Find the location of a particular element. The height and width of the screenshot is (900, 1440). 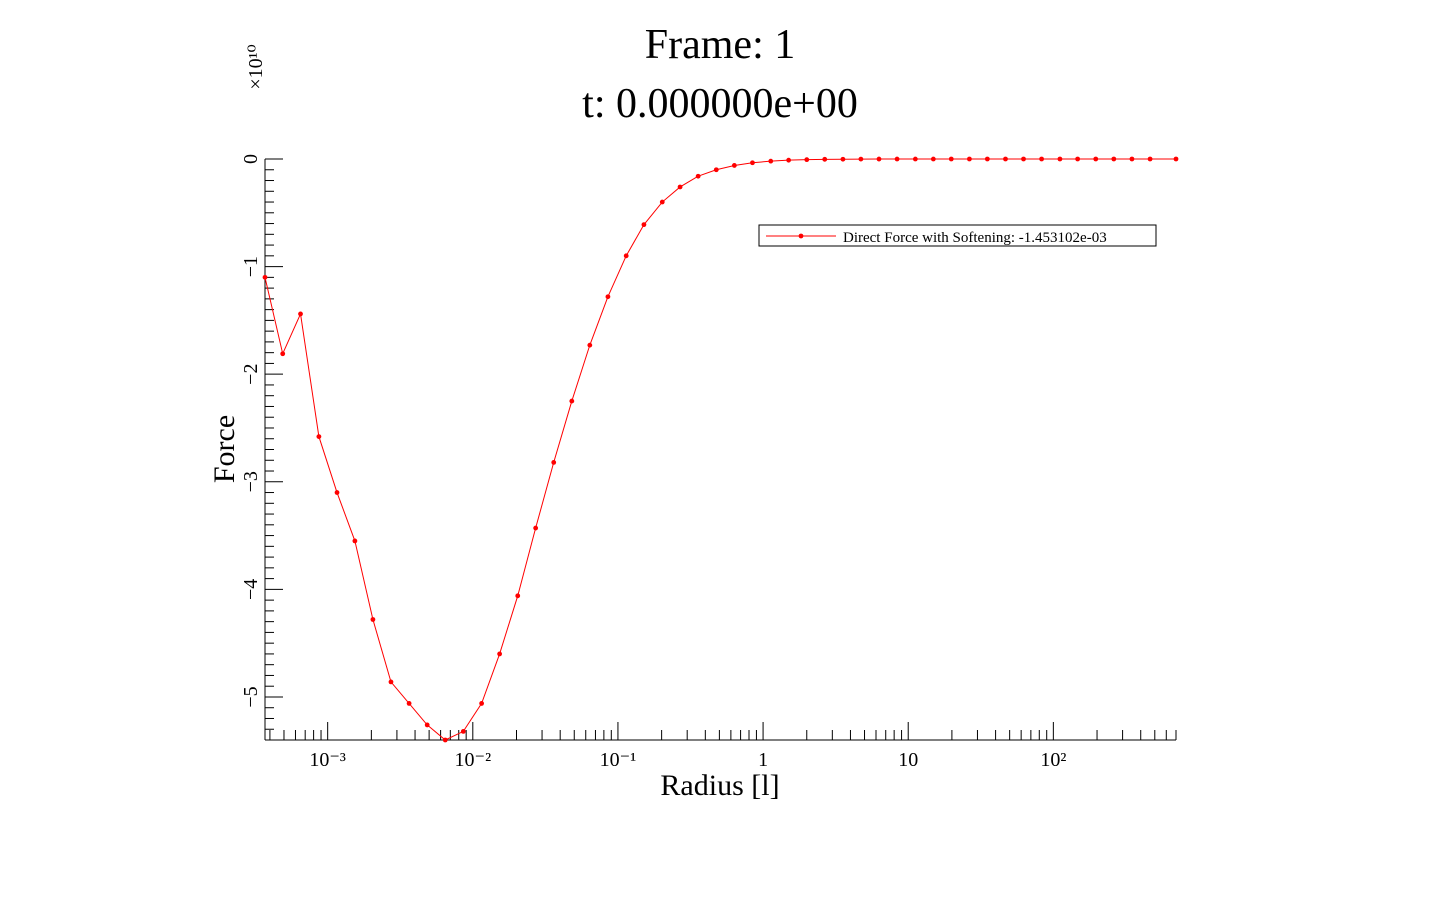

y-tick-label: −5 is located at coordinates (251, 696).